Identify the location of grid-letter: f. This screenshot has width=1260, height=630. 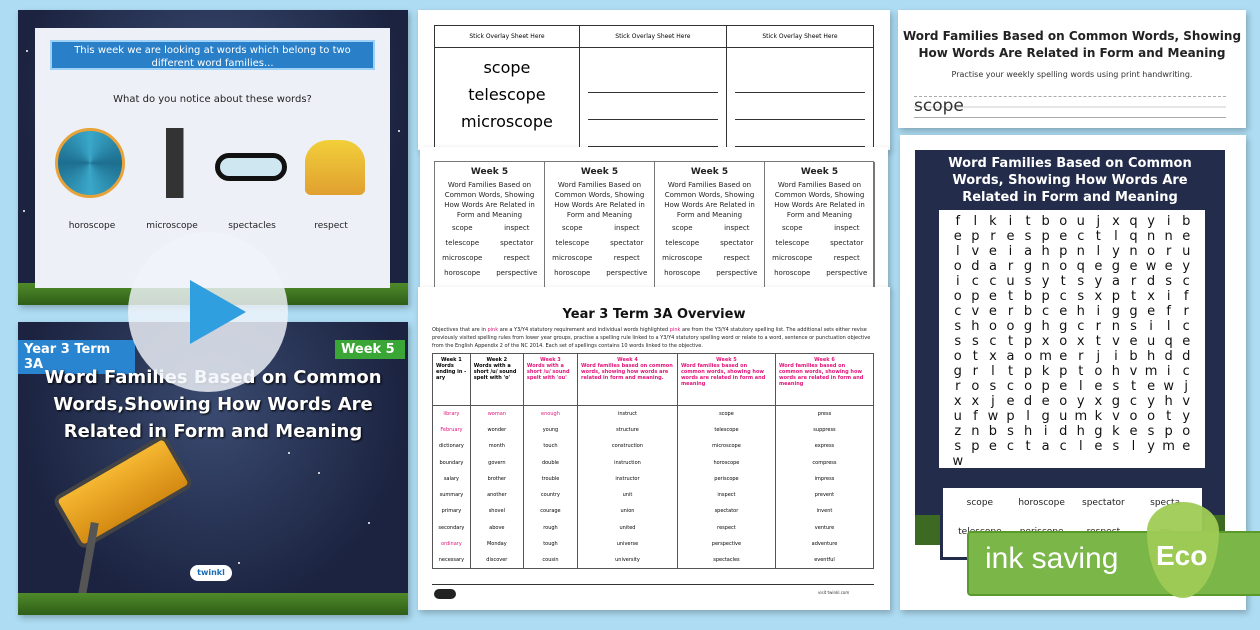
(1186, 296).